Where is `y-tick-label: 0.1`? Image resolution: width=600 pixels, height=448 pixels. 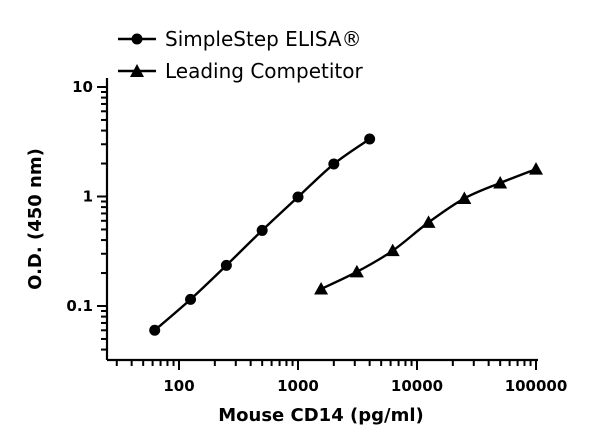
y-tick-label: 0.1 is located at coordinates (79, 306).